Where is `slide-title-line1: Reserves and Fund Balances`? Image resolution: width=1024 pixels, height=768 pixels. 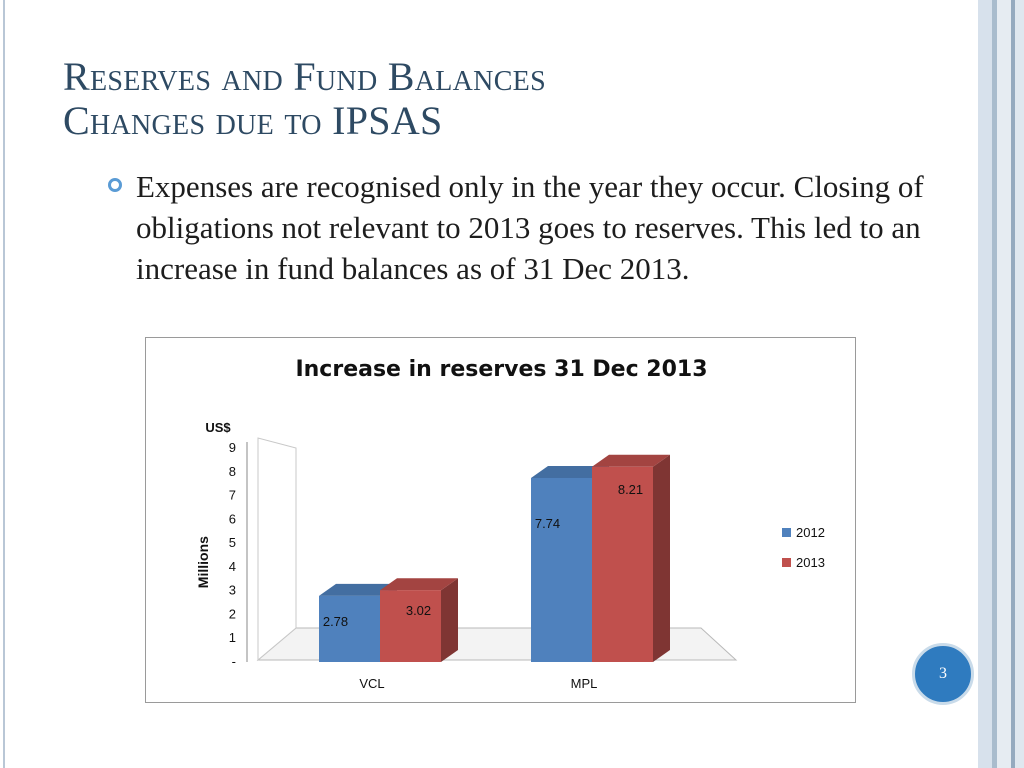
slide-title-line1: Reserves and Fund Balances is located at coordinates (304, 76).